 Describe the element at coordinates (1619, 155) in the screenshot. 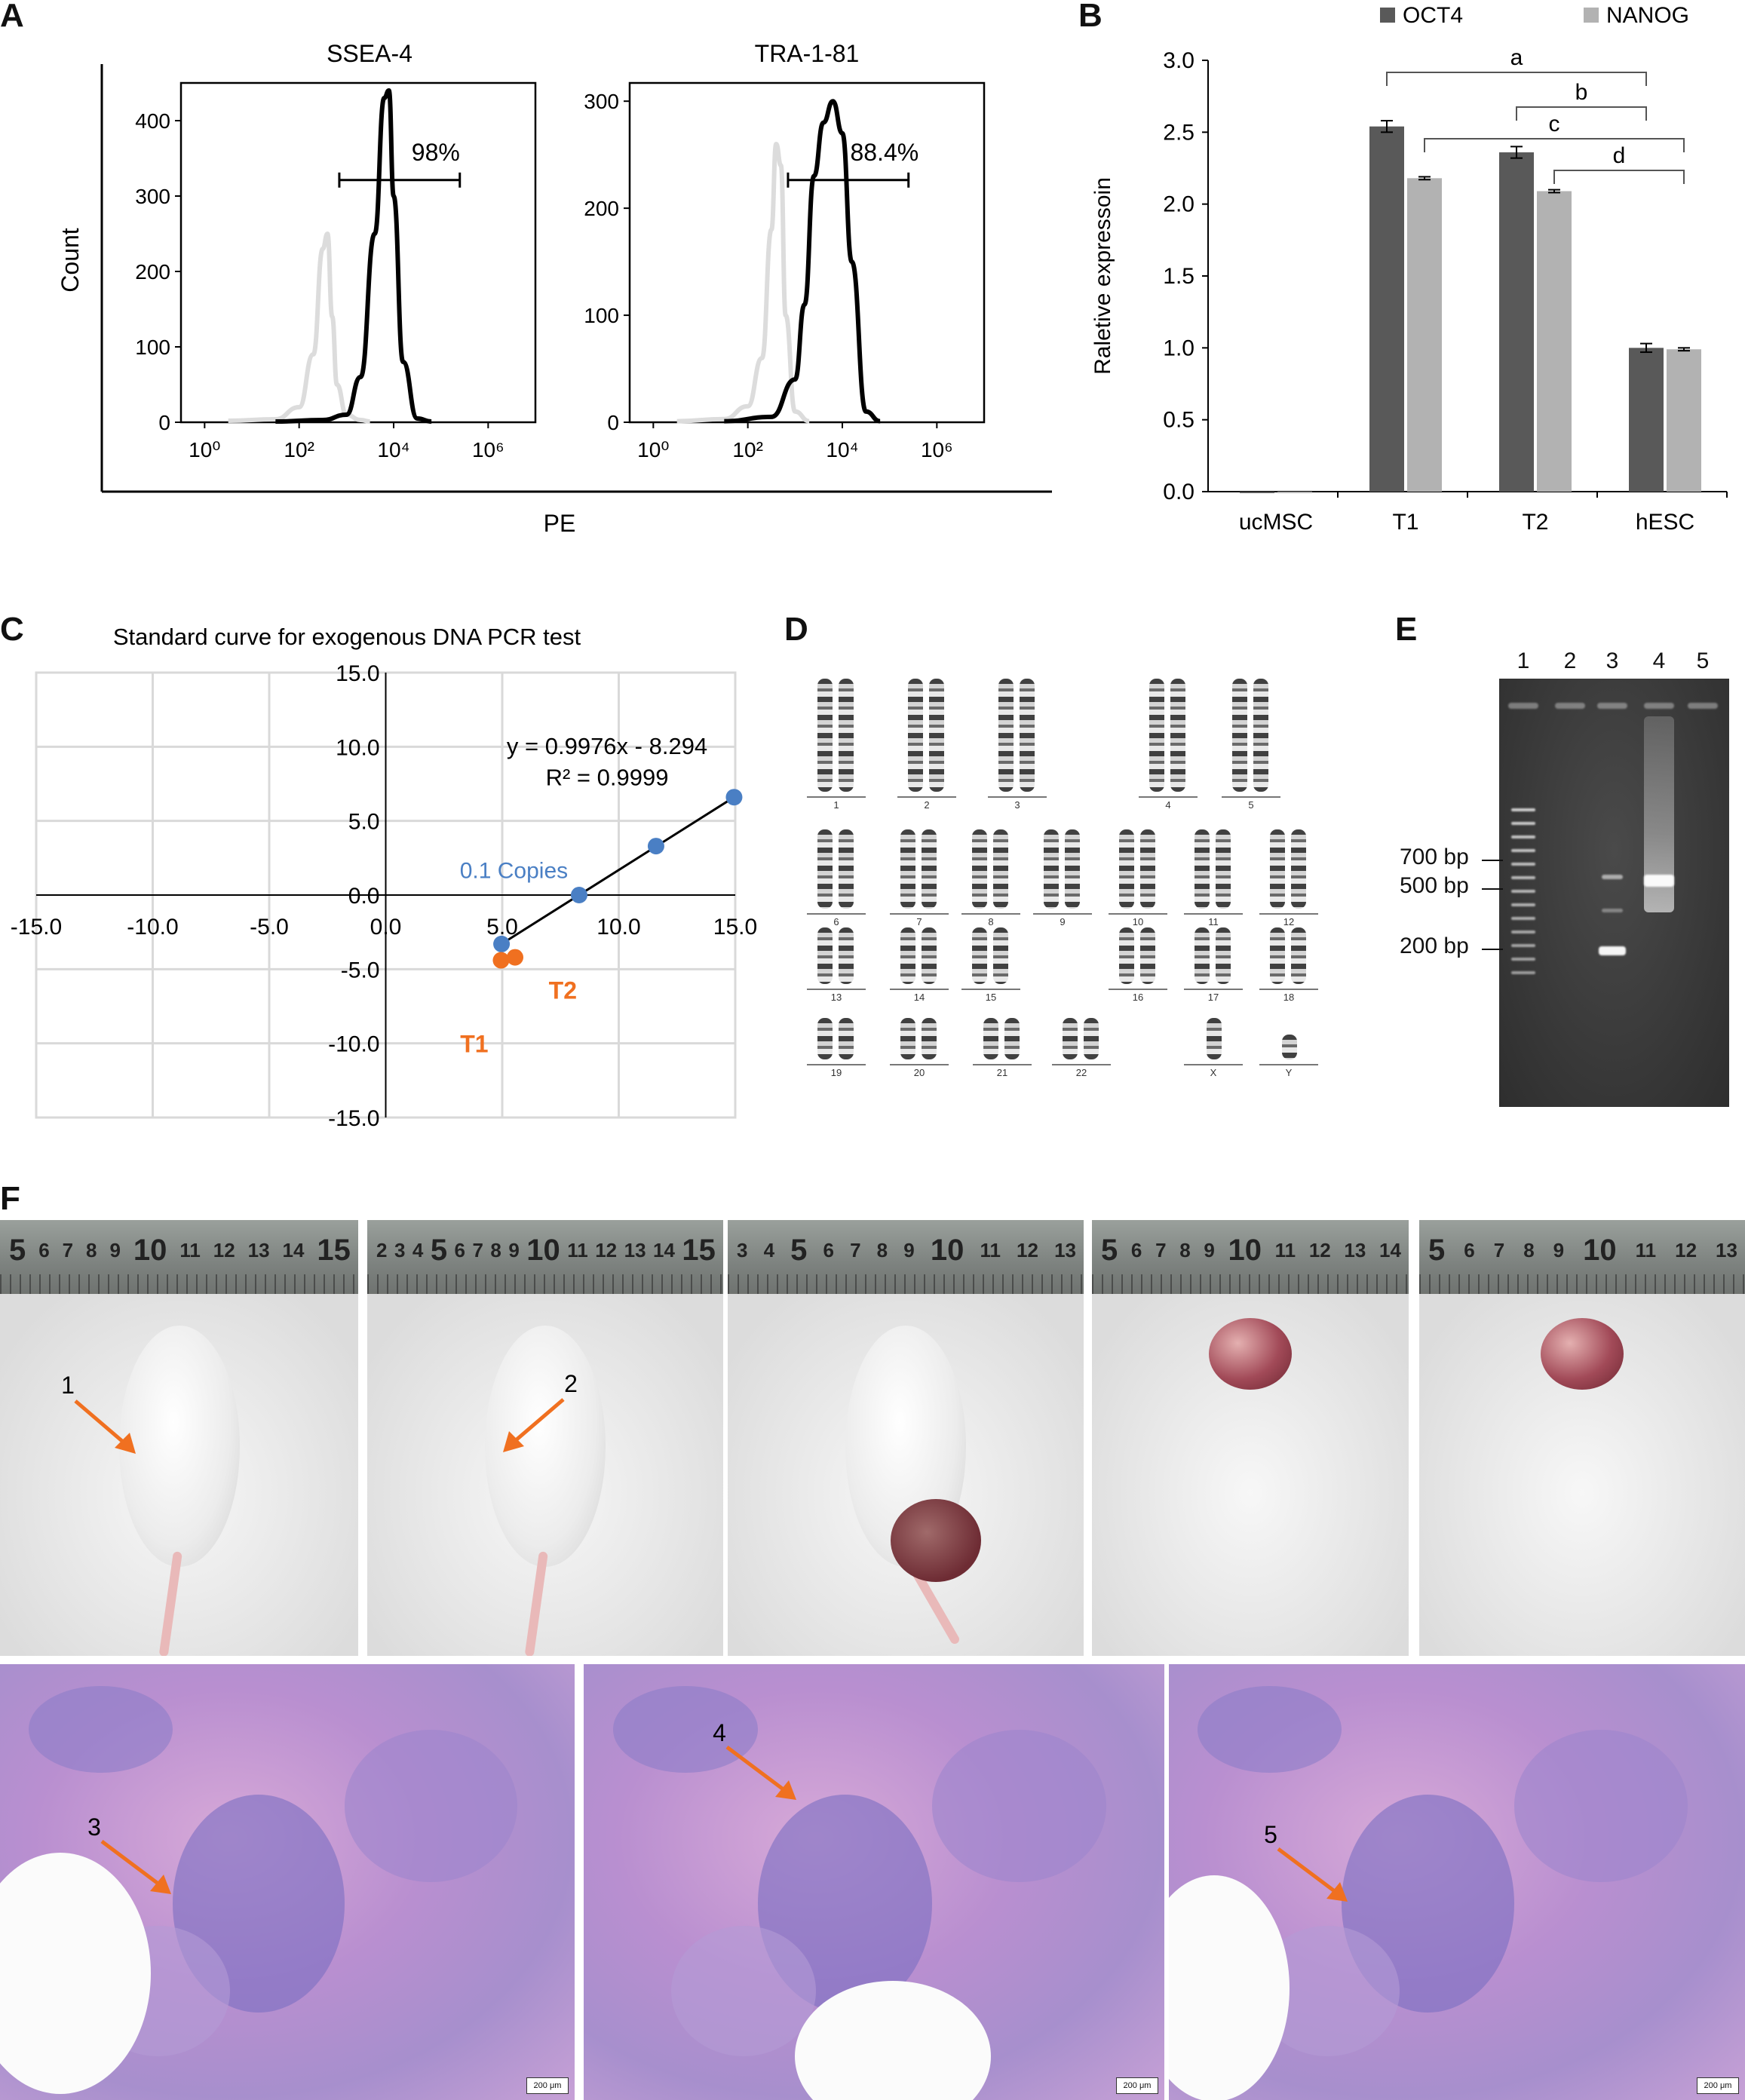

I see `significance-label: d` at that location.